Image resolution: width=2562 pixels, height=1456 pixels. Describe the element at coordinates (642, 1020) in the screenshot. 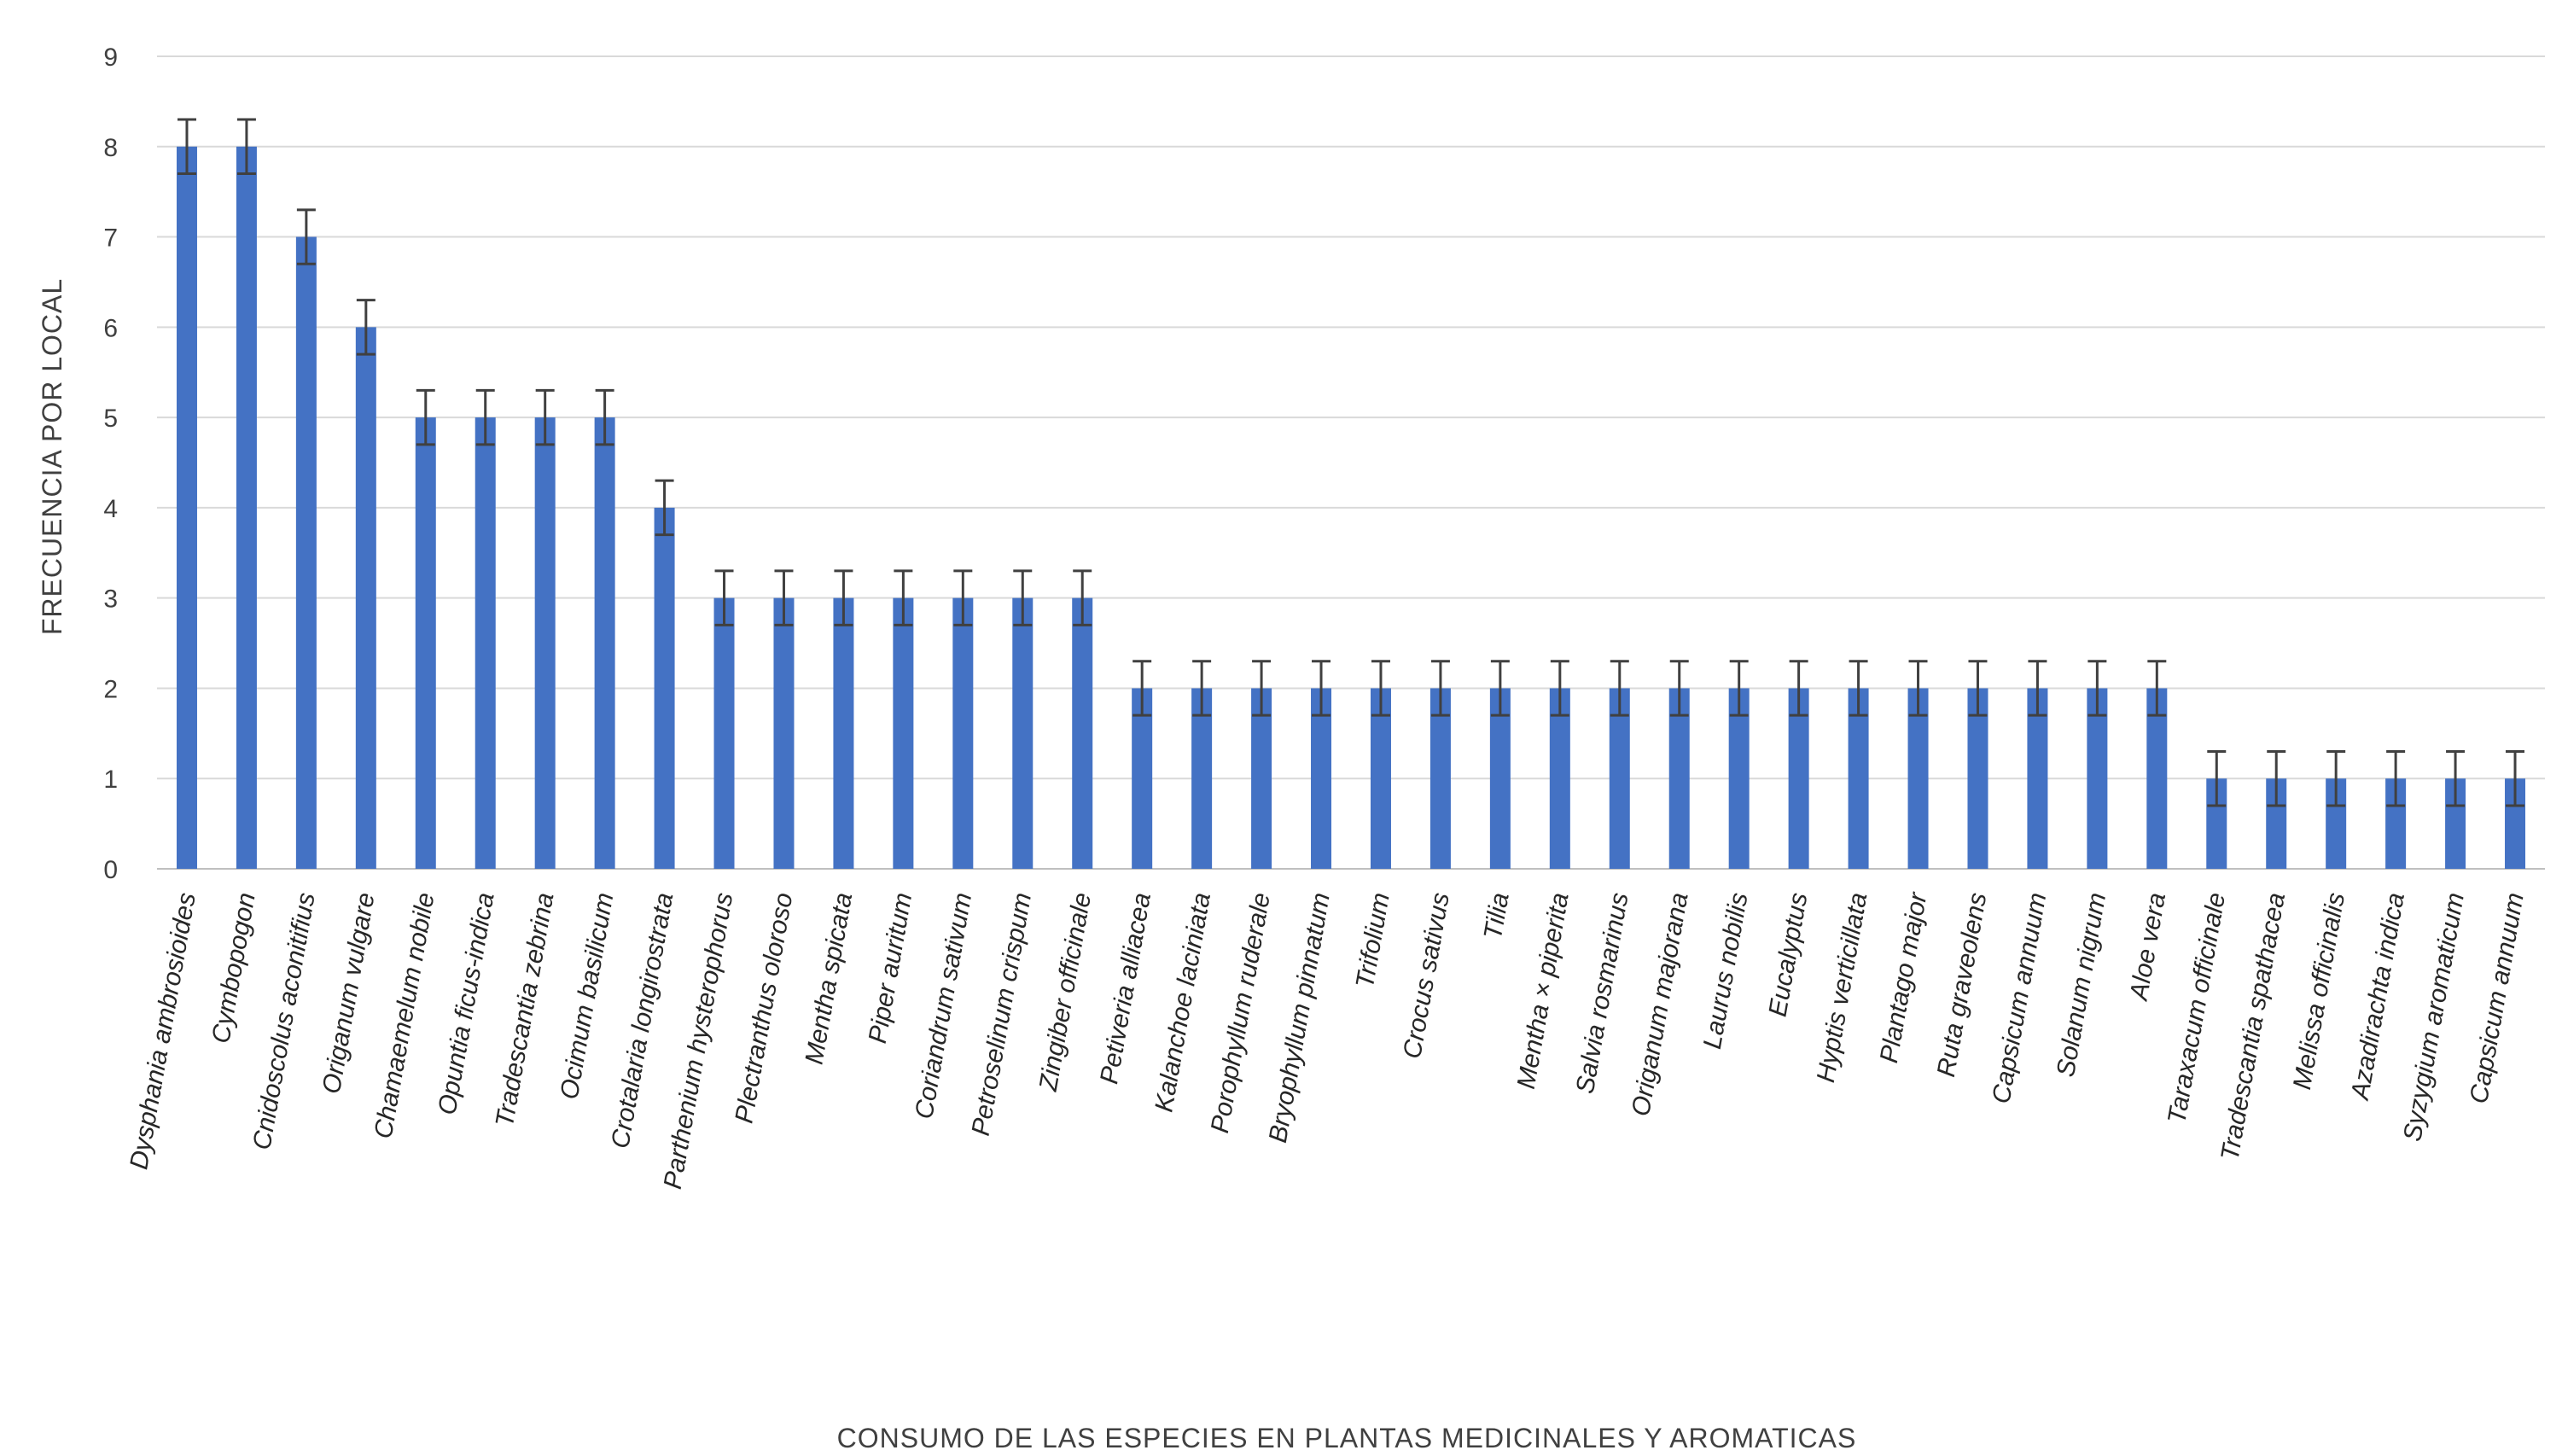

I see `x-category-label: Crotalaria longirostrata` at that location.